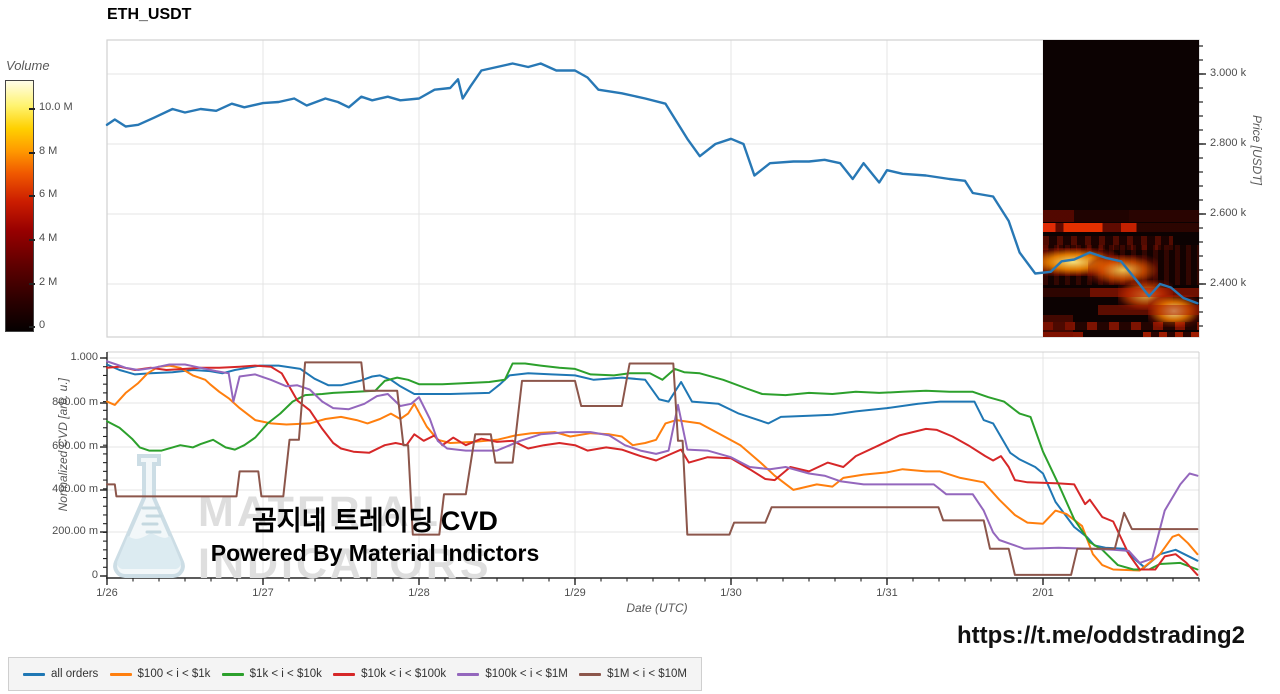  What do you see at coordinates (48, 151) in the screenshot?
I see `colorbar-tick-label: 8 M` at bounding box center [48, 151].